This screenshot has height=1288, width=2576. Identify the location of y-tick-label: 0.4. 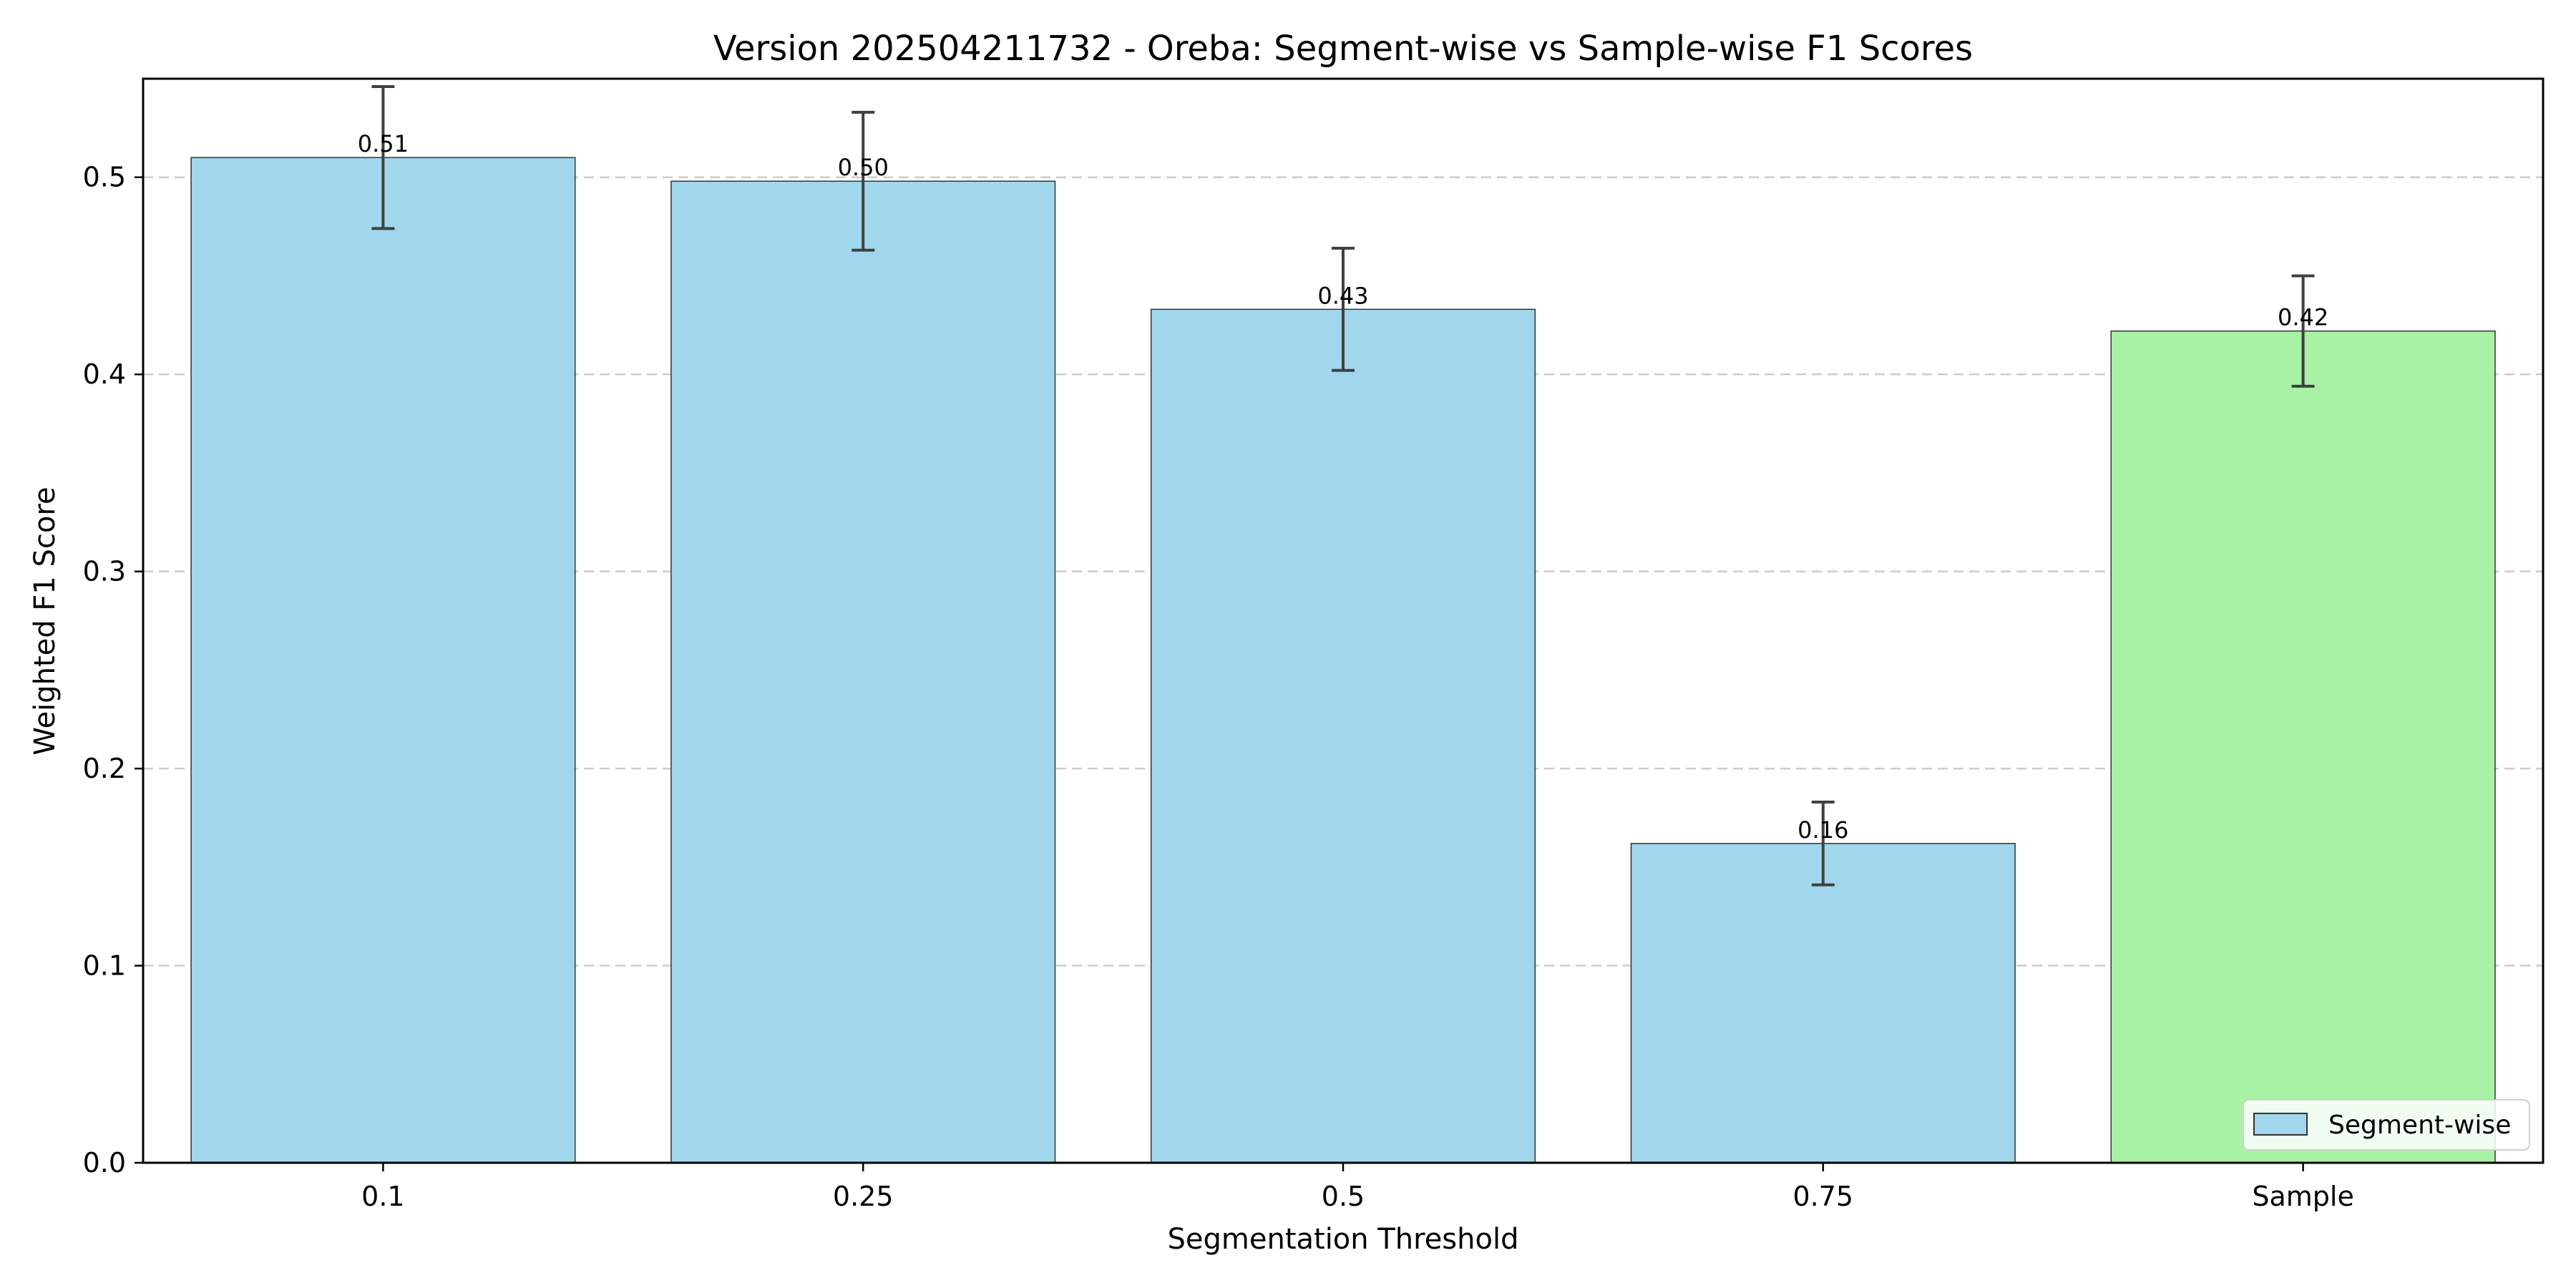
(104, 374).